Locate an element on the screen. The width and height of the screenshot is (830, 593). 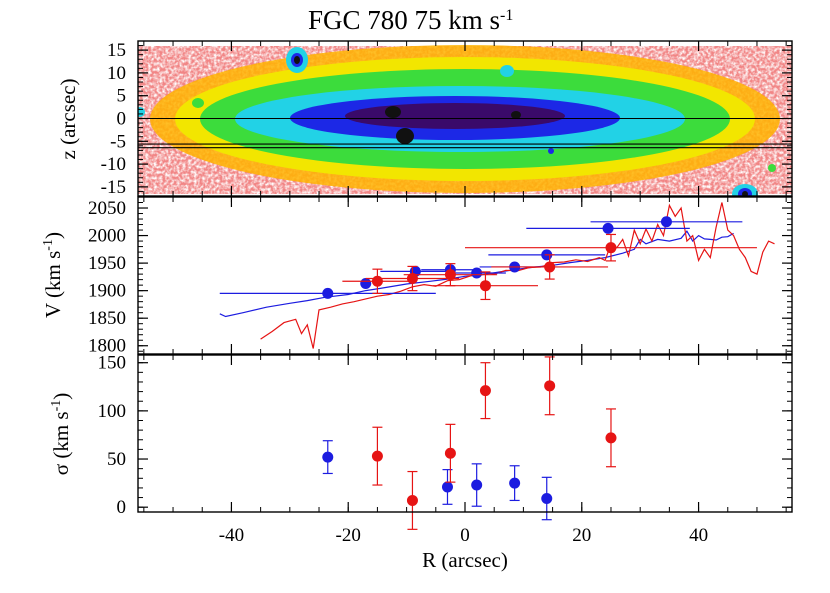
chart-title: FGC 780 75 km s-1 is located at coordinates (410, 20).